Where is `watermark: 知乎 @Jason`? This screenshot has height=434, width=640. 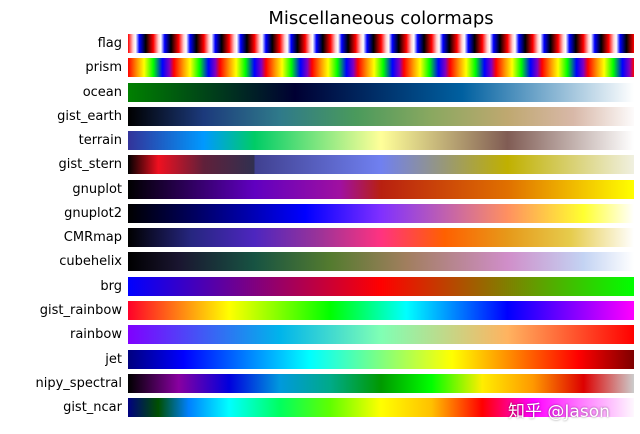 watermark: 知乎 @Jason is located at coordinates (559, 412).